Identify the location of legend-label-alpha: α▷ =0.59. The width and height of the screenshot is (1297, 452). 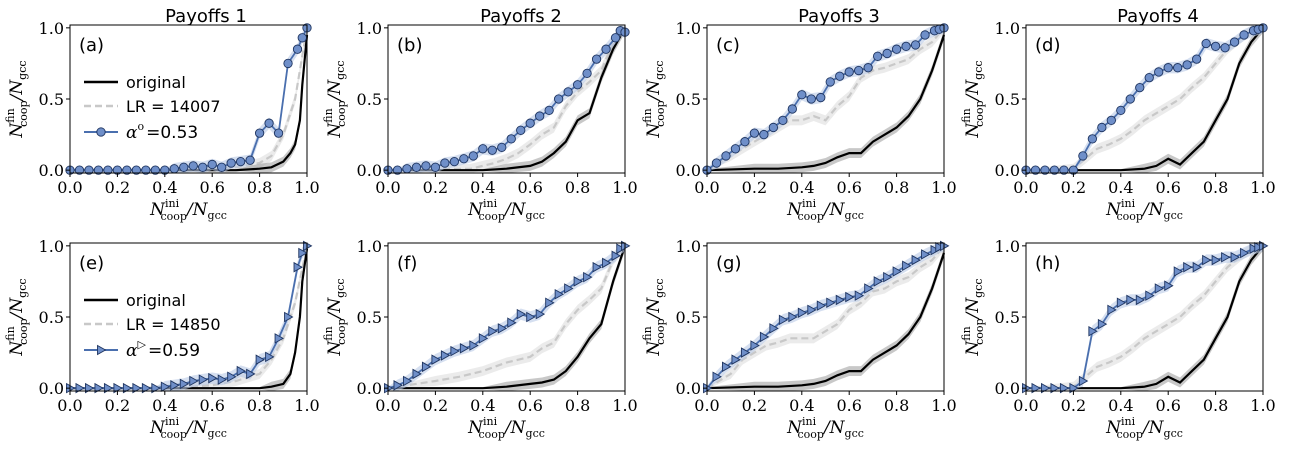
(163, 349).